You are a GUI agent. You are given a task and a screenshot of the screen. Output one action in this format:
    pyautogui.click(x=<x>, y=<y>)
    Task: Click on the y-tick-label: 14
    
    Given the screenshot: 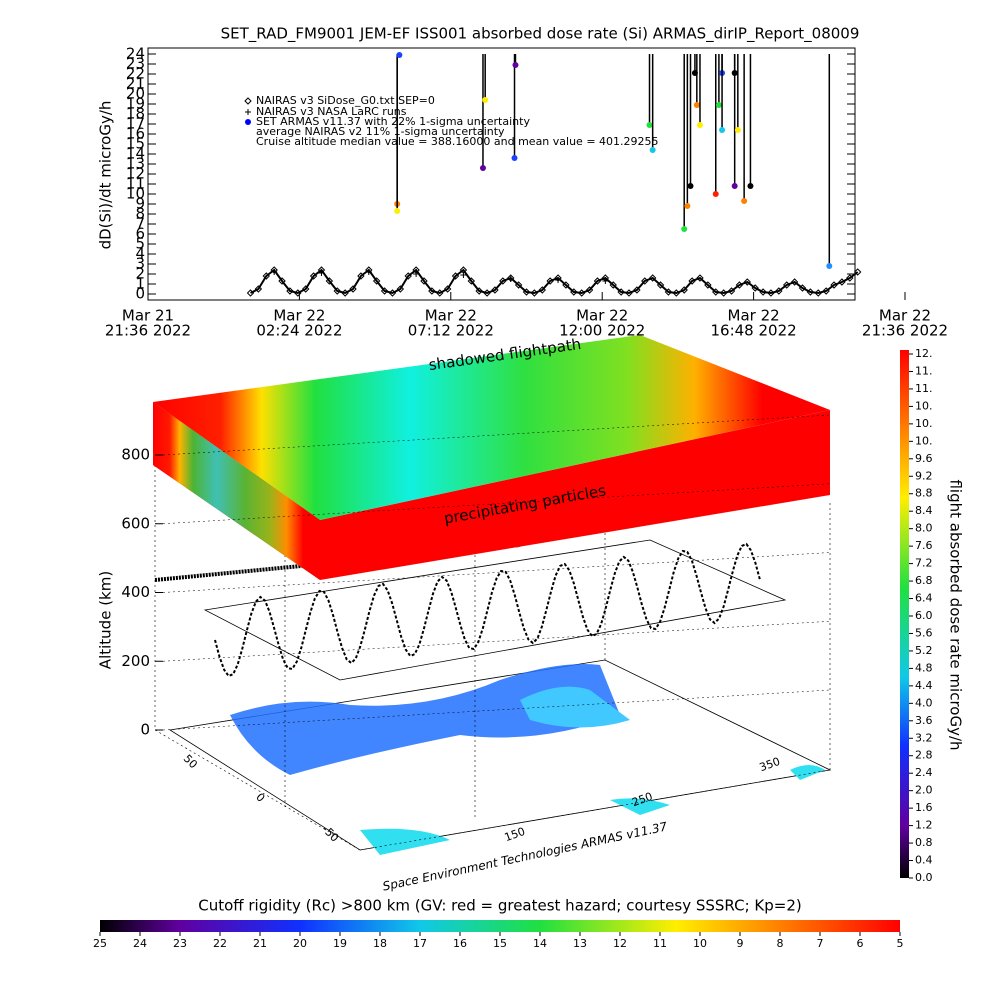 What is the action you would take?
    pyautogui.click(x=135, y=154)
    